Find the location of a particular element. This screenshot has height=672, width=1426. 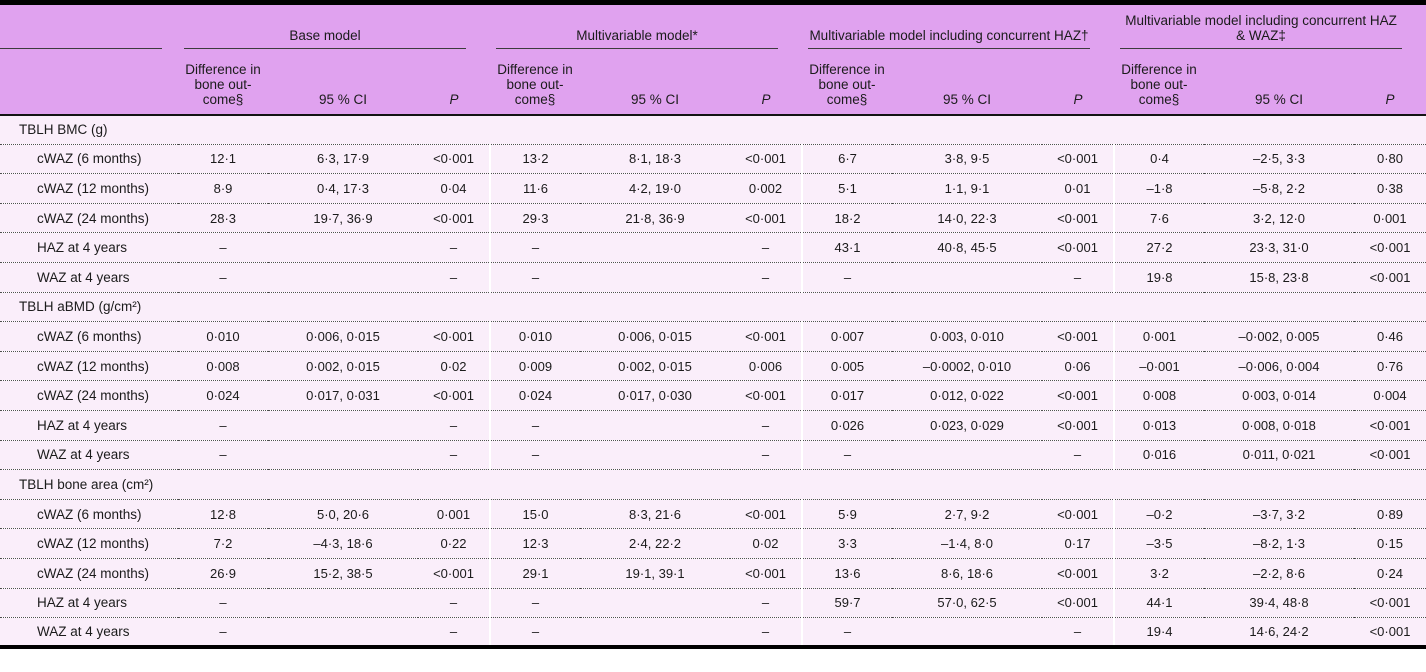

table-cell: 0·017, 0·030 is located at coordinates (655, 395).